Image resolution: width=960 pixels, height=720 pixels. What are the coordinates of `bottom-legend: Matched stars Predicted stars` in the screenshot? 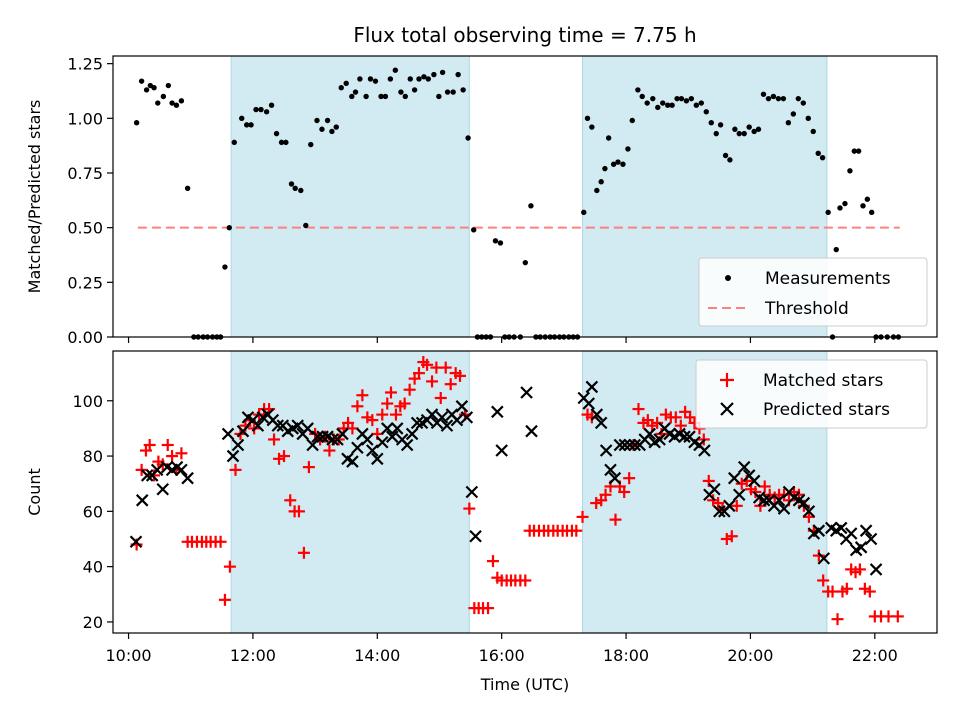 It's located at (811, 394).